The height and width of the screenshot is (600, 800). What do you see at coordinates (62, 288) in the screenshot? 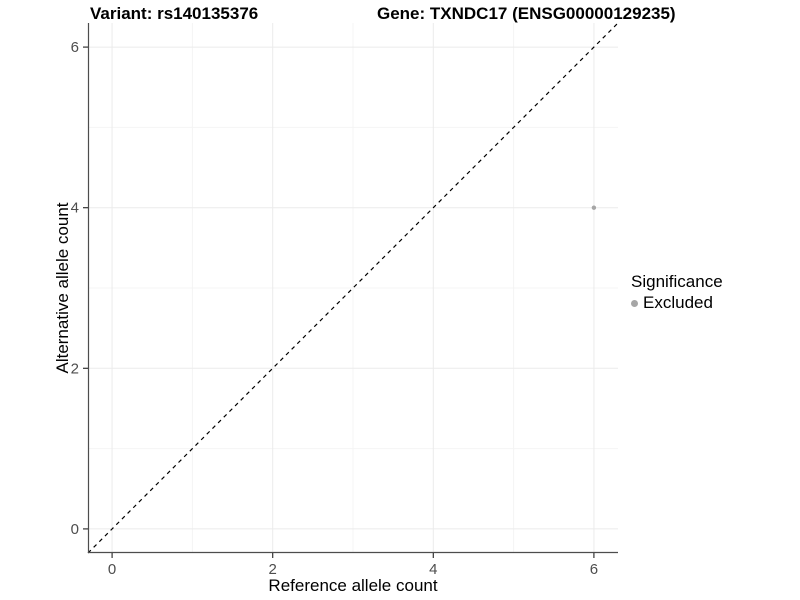
I see `y-axis-title: Alternative allele count` at bounding box center [62, 288].